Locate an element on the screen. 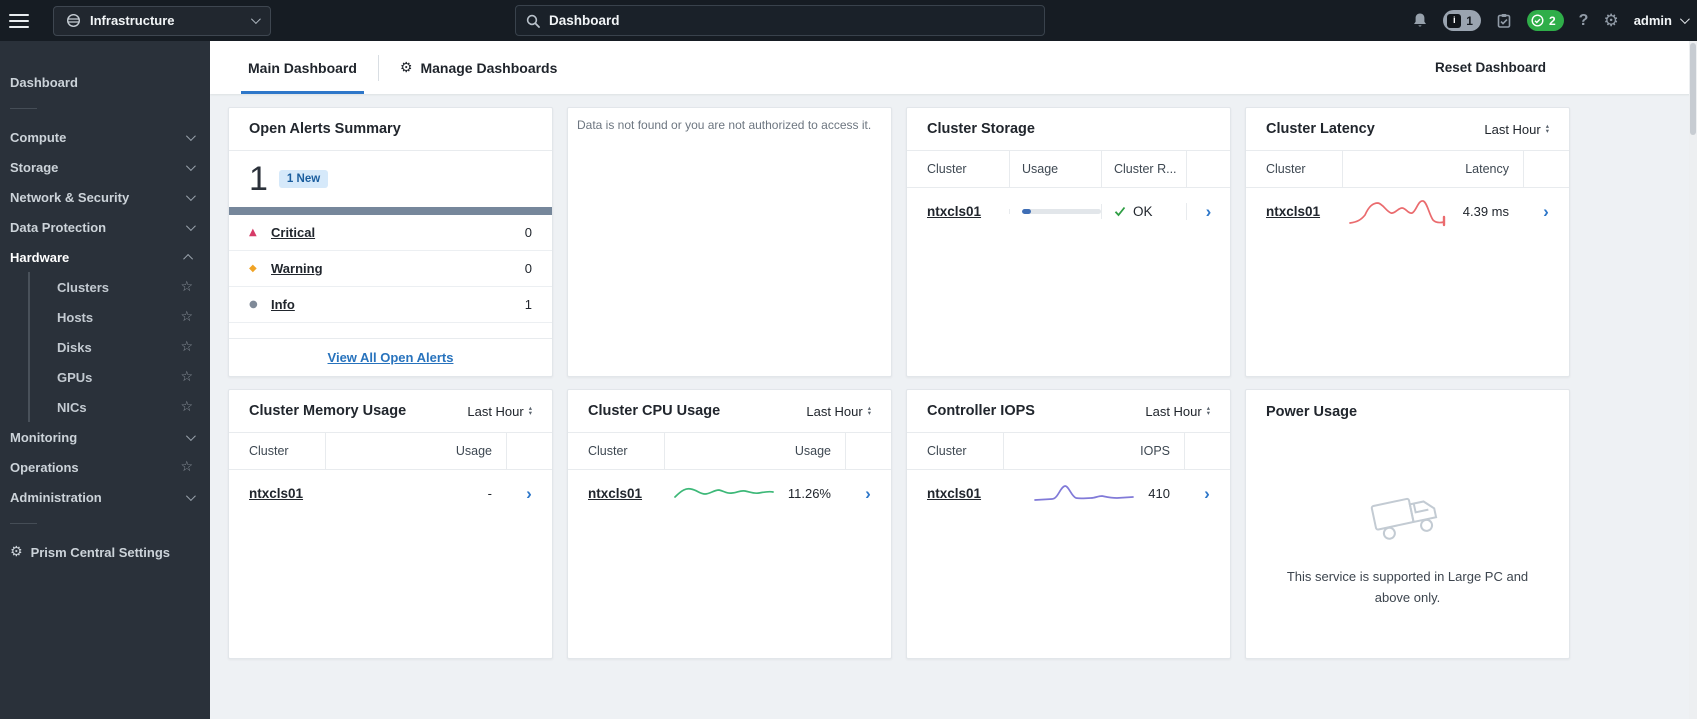 This screenshot has height=719, width=1697. sidebar-item-hardware: Hardware is located at coordinates (105, 257).